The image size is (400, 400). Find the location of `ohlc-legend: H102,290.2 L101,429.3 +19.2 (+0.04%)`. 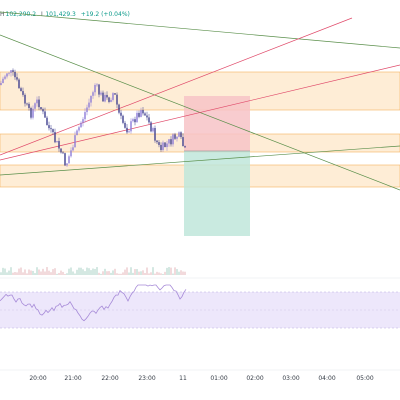

ohlc-legend: H102,290.2 L101,429.3 +19.2 (+0.04%) is located at coordinates (66, 15).